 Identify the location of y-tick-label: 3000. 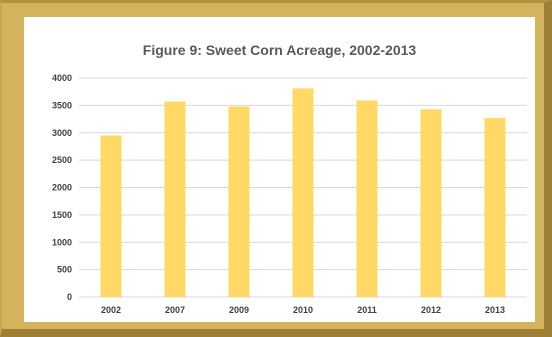
(62, 133).